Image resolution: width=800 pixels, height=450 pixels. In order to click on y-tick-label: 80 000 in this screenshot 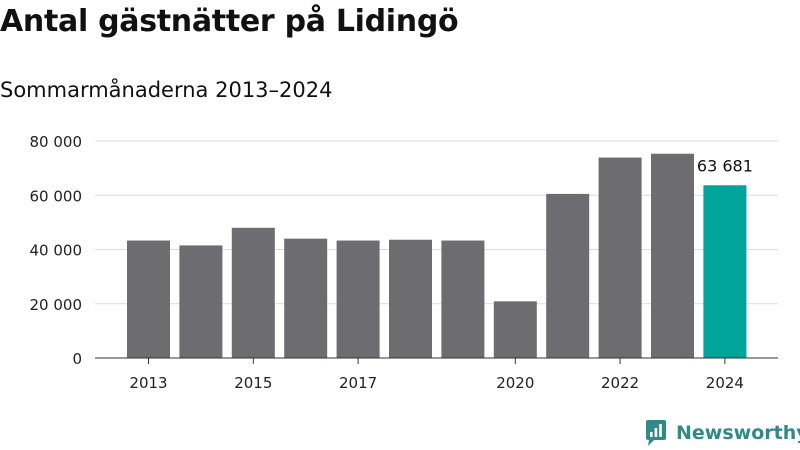, I will do `click(56, 142)`.